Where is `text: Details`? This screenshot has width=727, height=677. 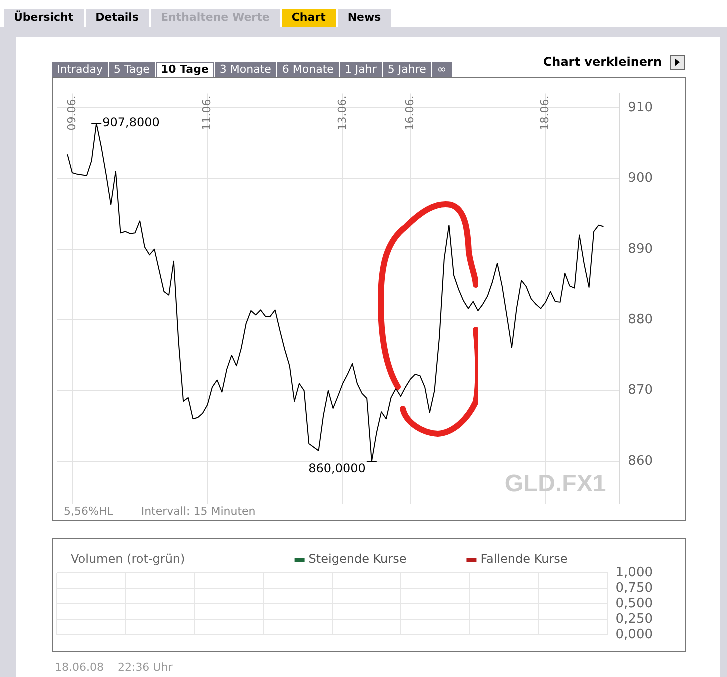 text: Details is located at coordinates (117, 18).